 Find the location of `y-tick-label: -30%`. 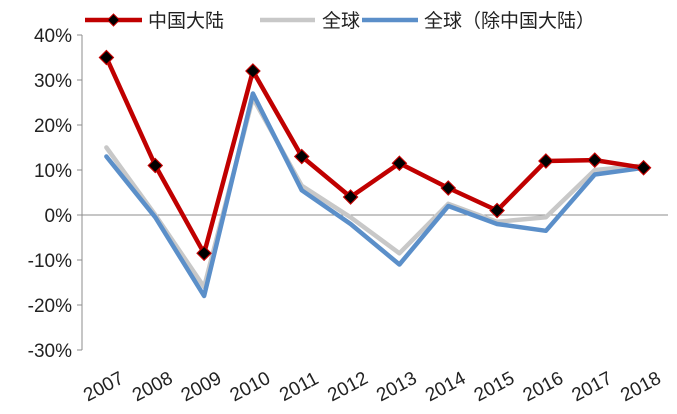

y-tick-label: -30% is located at coordinates (50, 351).